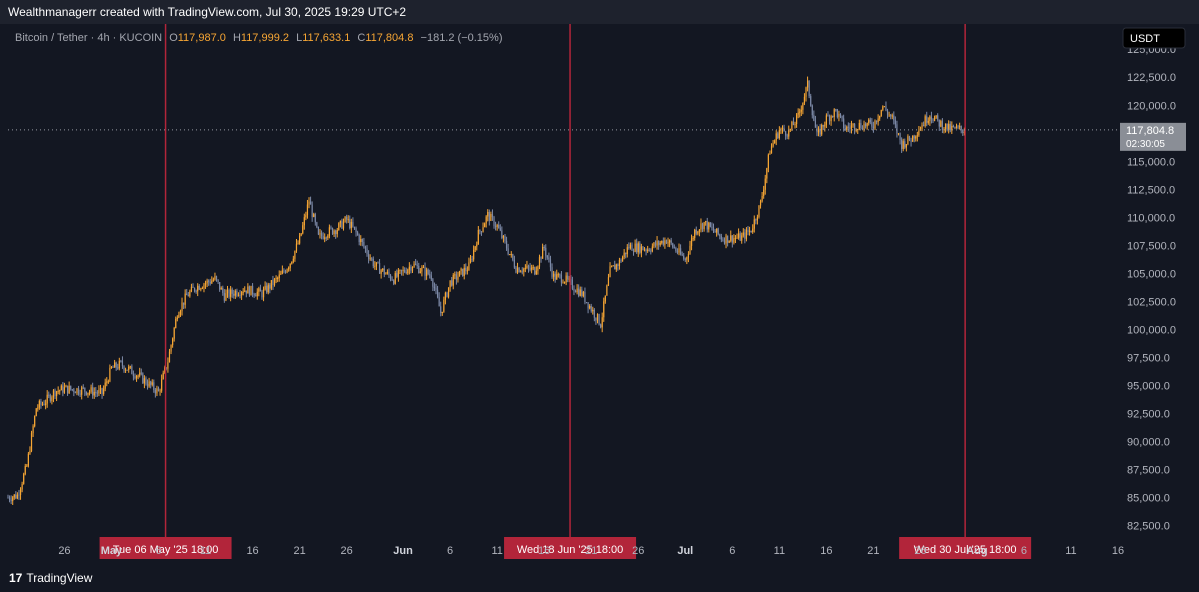 The width and height of the screenshot is (1199, 592). I want to click on y-tick-label: 95,000.0, so click(1148, 386).